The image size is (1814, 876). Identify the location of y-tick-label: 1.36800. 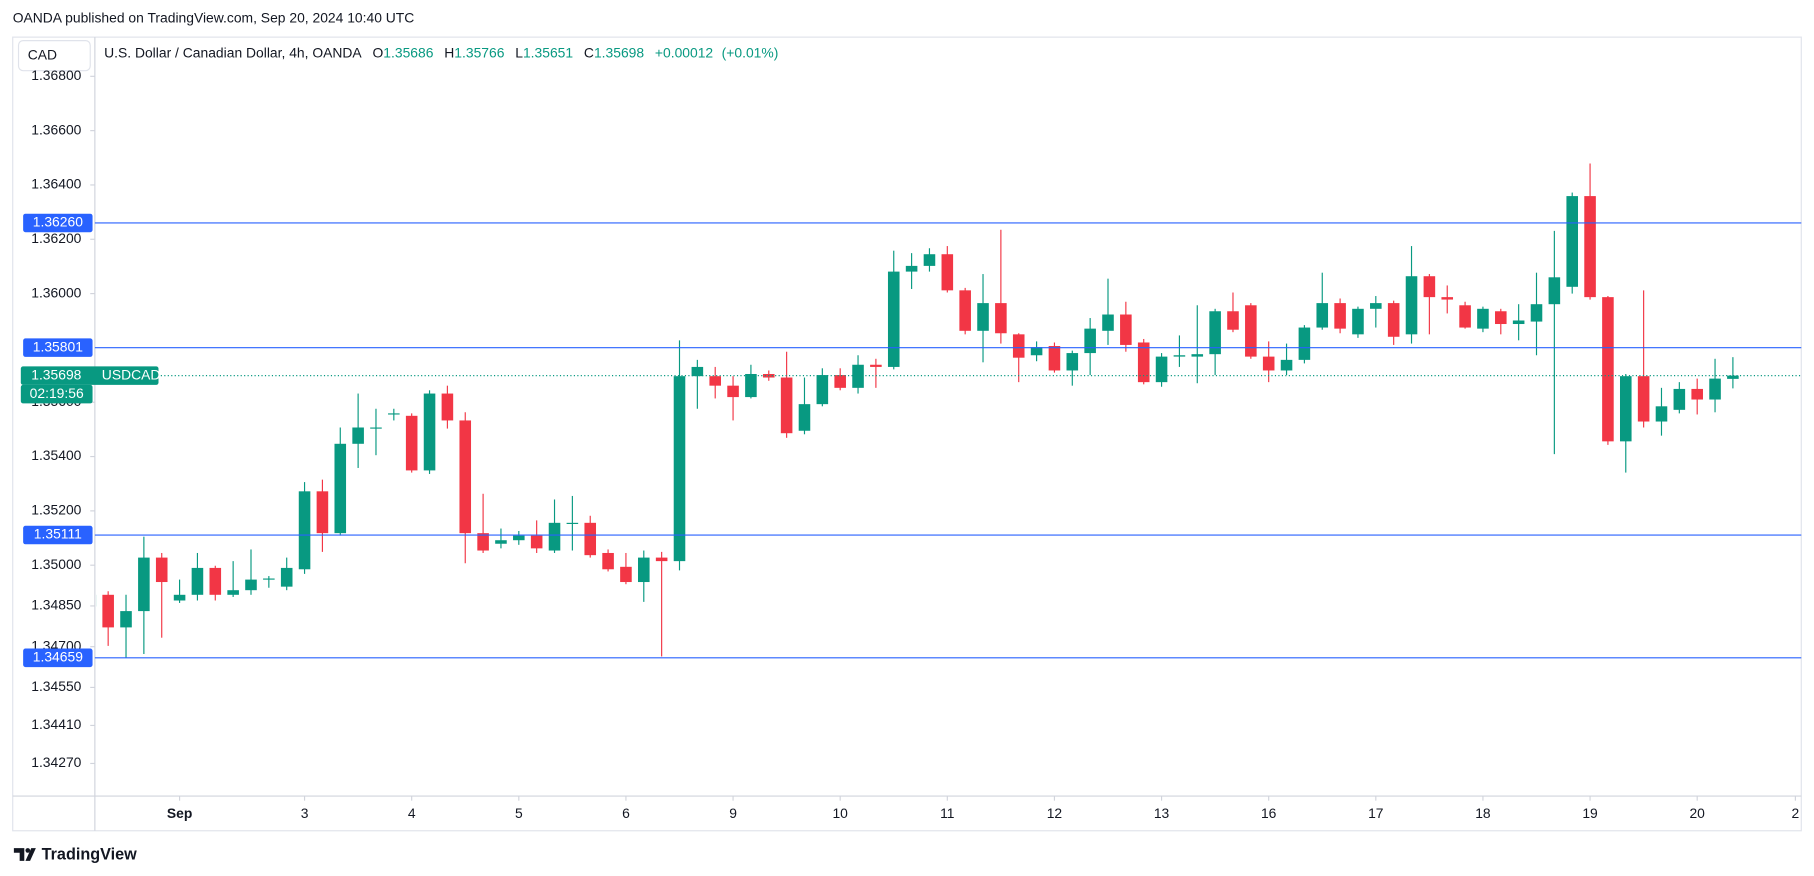
(56, 75).